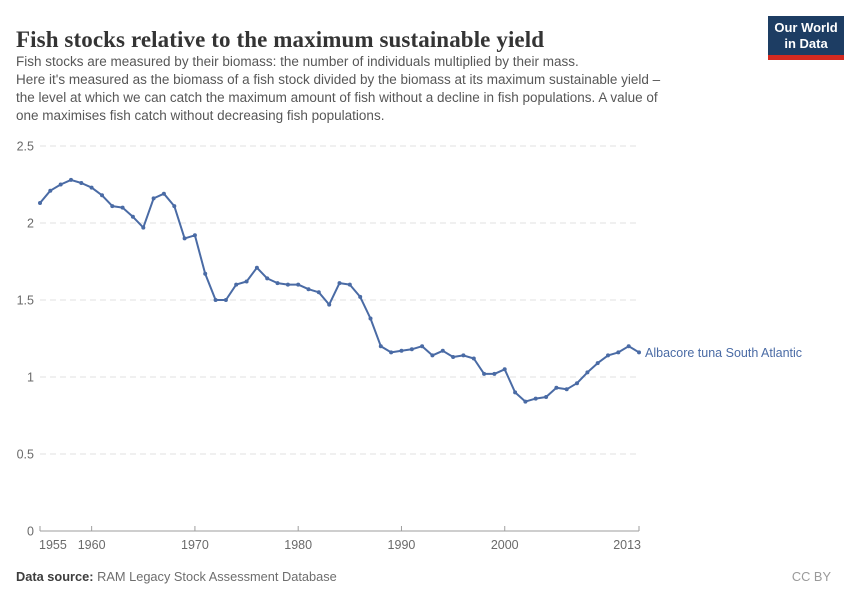 This screenshot has height=600, width=850. What do you see at coordinates (627, 545) in the screenshot?
I see `x-axis-tick-label: 2013` at bounding box center [627, 545].